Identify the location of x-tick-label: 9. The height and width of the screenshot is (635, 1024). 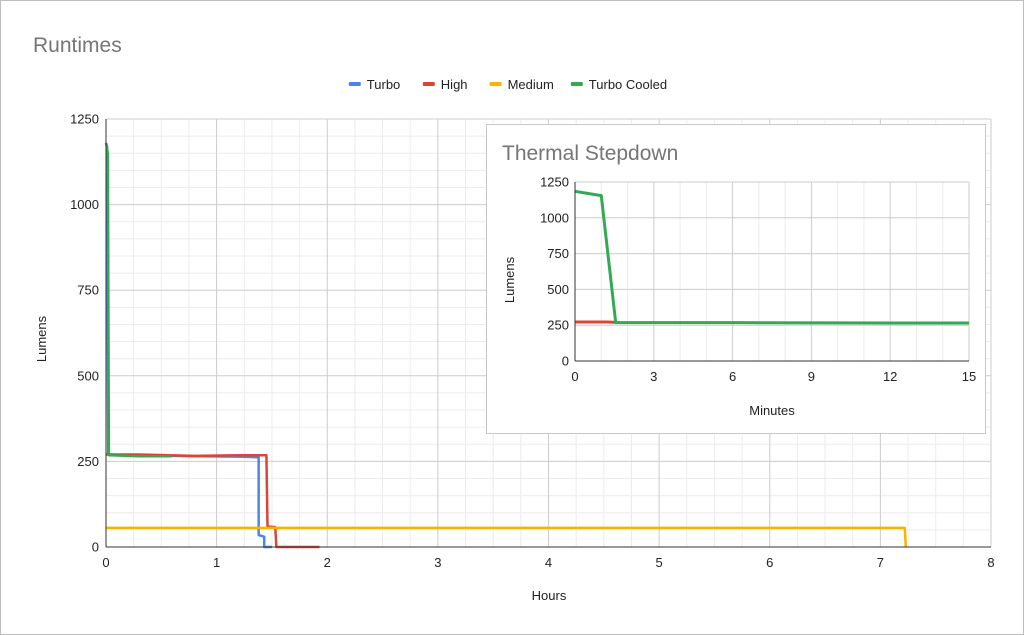
(811, 376).